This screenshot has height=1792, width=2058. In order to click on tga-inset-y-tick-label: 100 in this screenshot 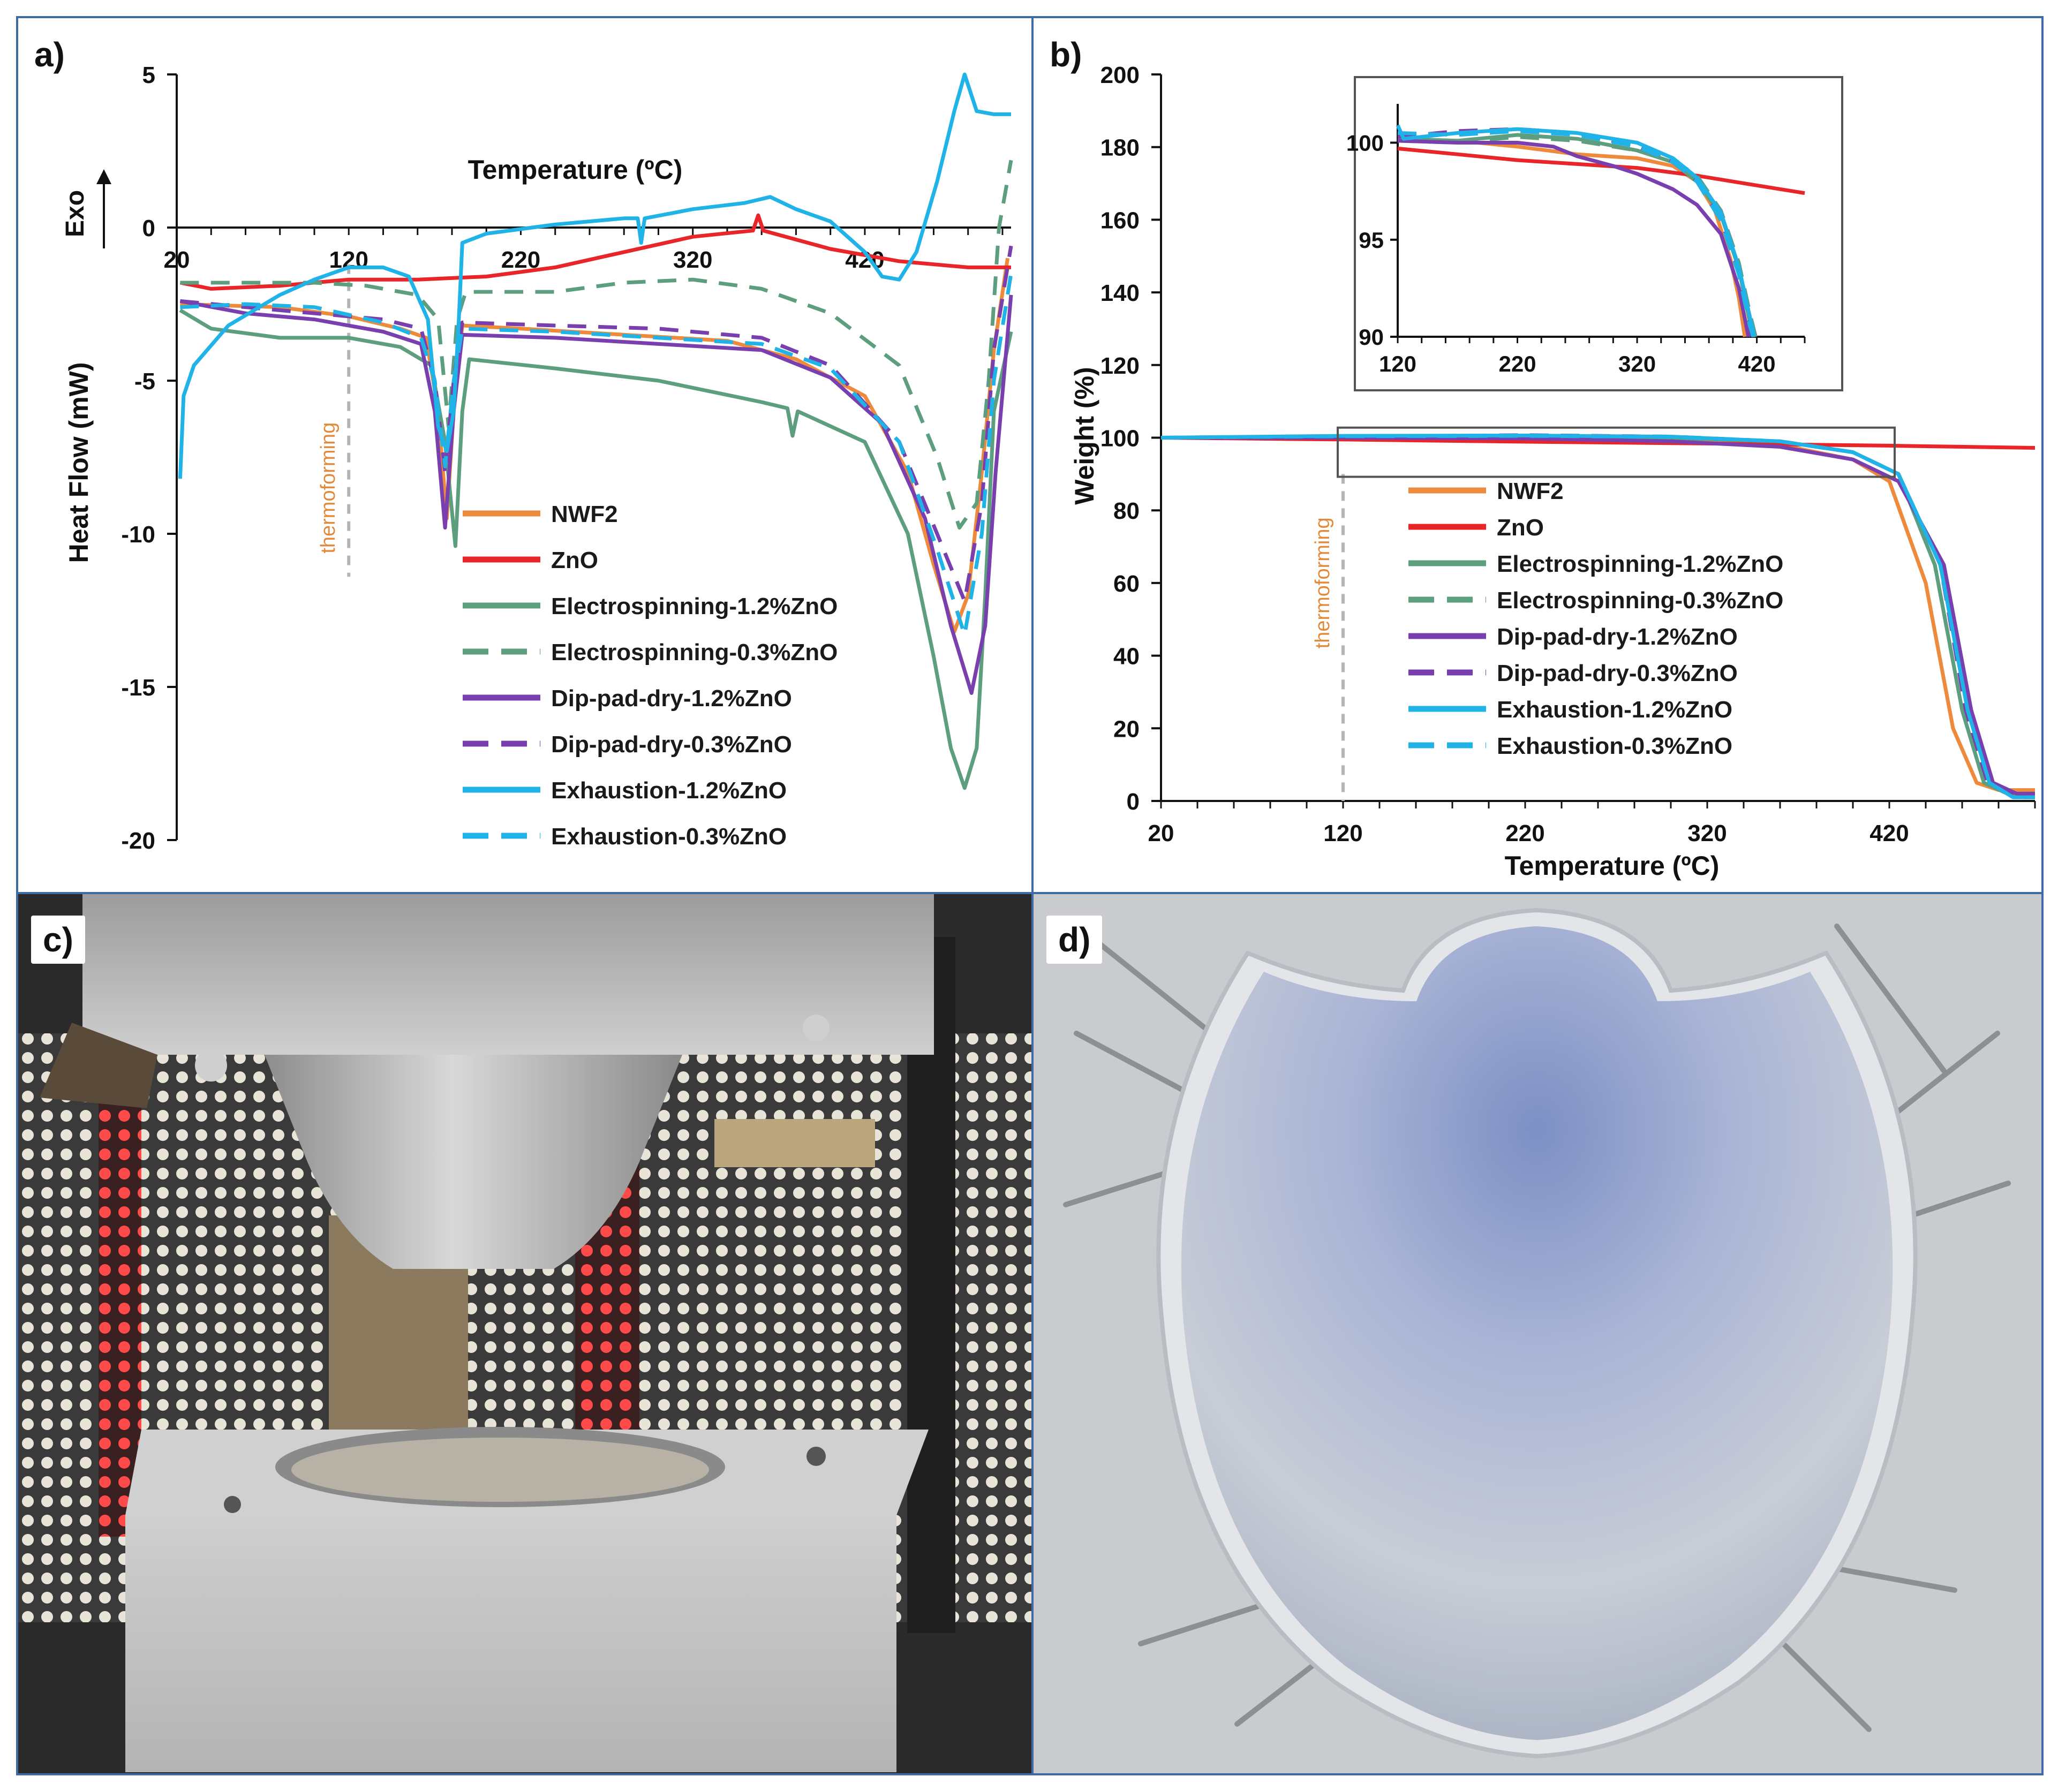, I will do `click(1365, 143)`.